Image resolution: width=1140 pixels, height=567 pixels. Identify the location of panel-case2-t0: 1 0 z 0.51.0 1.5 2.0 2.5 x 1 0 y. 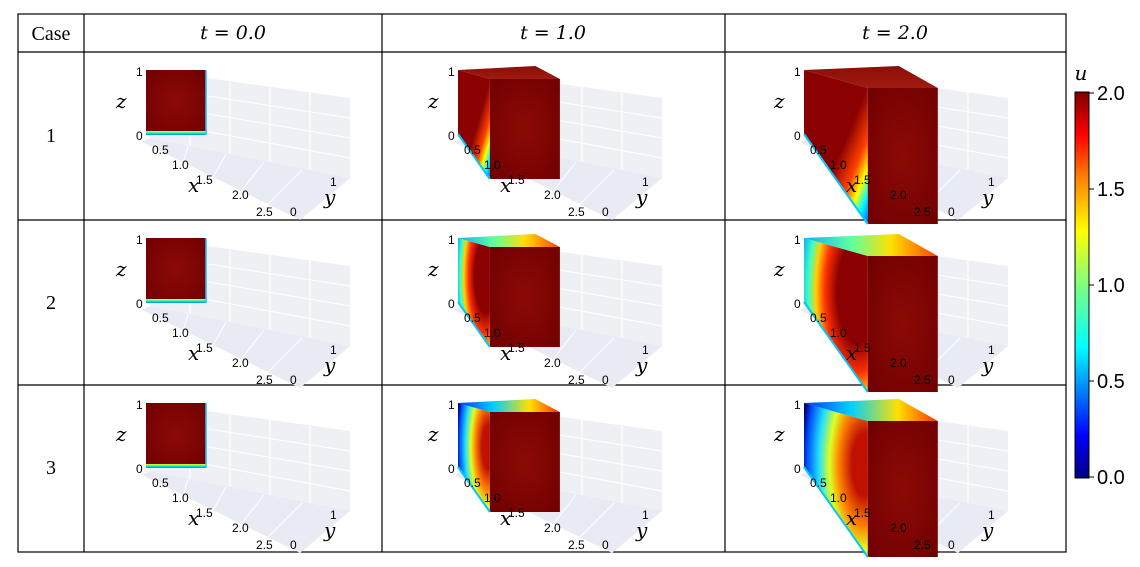
(233, 310).